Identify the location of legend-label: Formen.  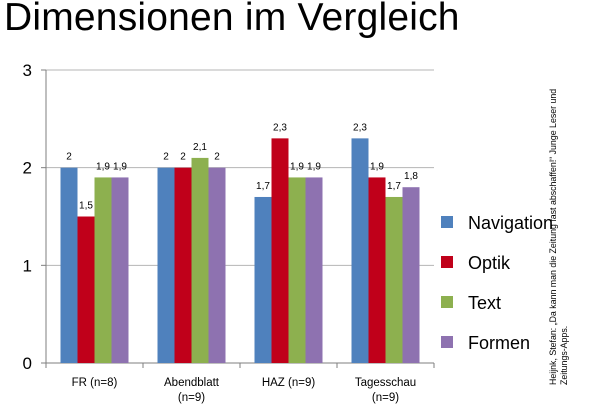
(499, 343).